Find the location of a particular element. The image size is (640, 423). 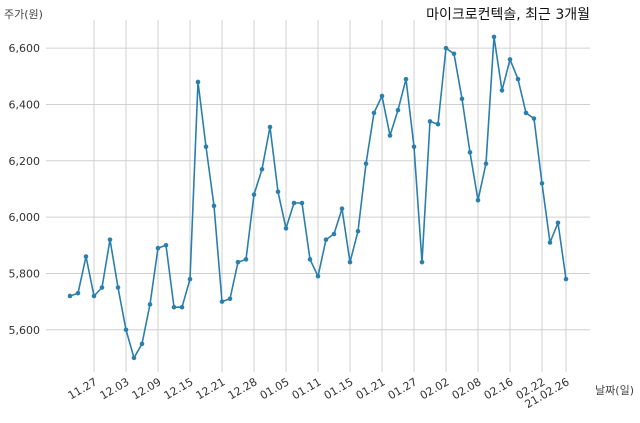

y-tick-label: 6,600 is located at coordinates (25, 48).